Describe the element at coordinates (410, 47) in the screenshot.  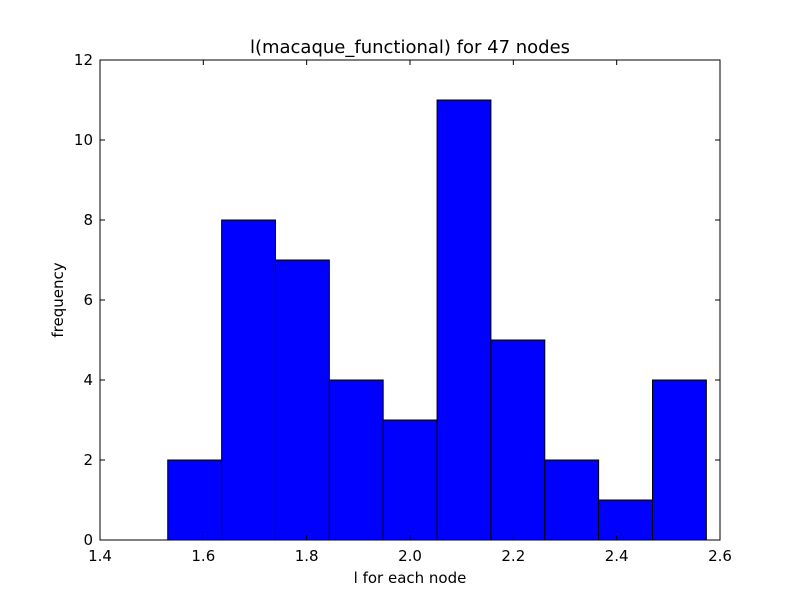
I see `chart-title: l(macaque_functional) for 47 nodes` at that location.